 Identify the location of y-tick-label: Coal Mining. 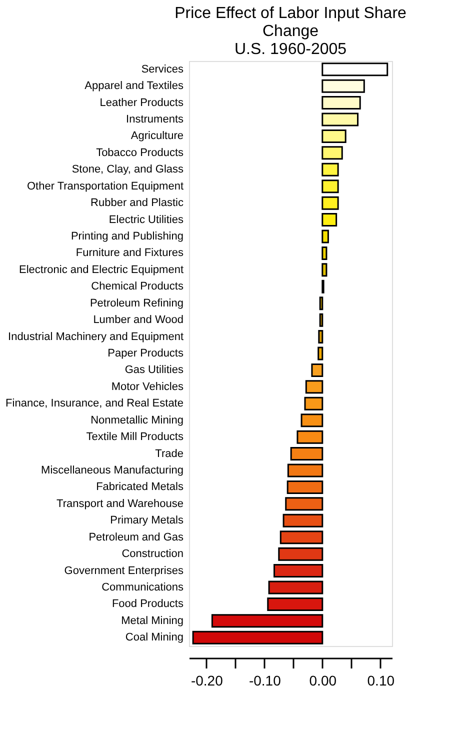
(154, 638).